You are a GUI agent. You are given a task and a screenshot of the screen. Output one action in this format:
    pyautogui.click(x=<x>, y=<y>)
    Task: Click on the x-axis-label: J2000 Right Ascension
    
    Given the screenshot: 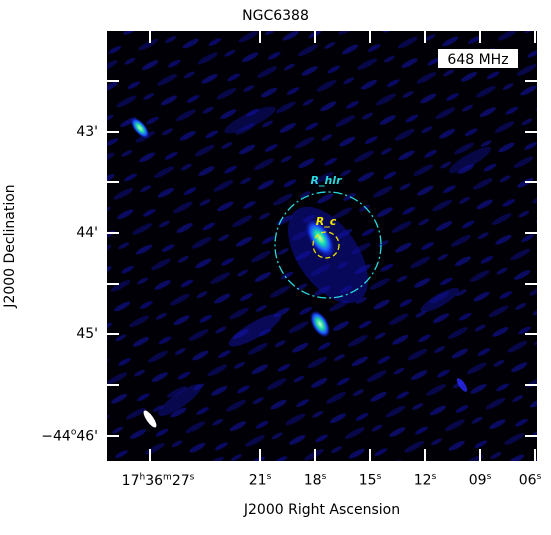 What is the action you would take?
    pyautogui.click(x=322, y=510)
    